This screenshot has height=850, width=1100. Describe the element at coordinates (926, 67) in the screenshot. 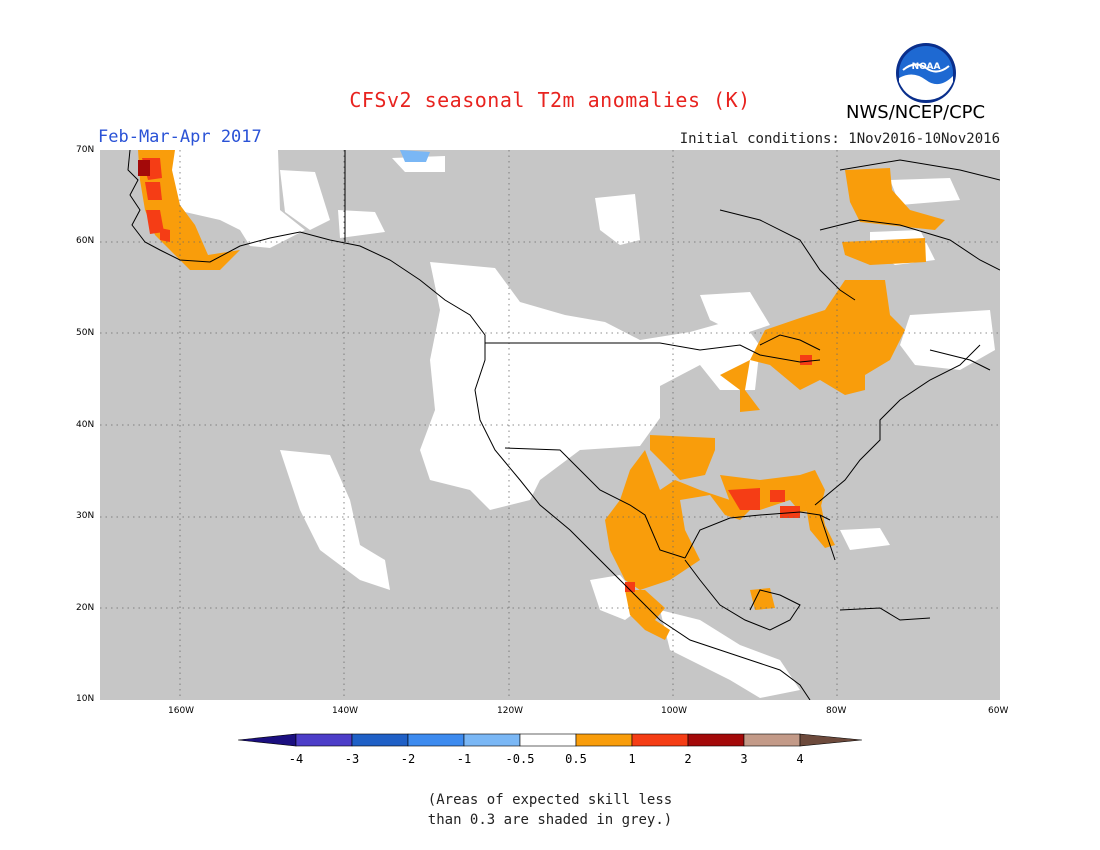

I see `logo-text: NOAA` at that location.